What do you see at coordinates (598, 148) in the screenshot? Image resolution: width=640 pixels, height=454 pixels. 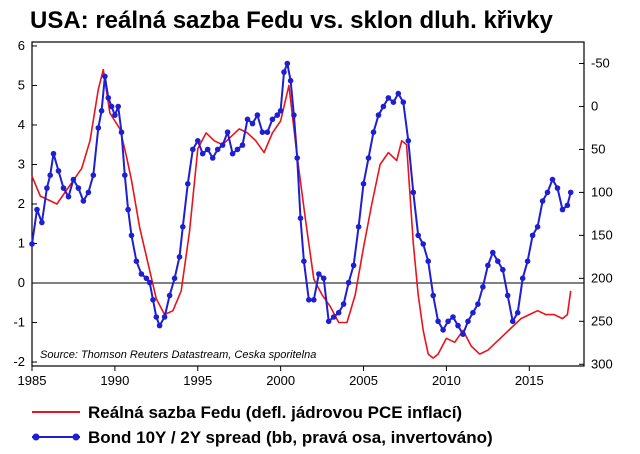 I see `y-right-tick-label: 50` at bounding box center [598, 148].